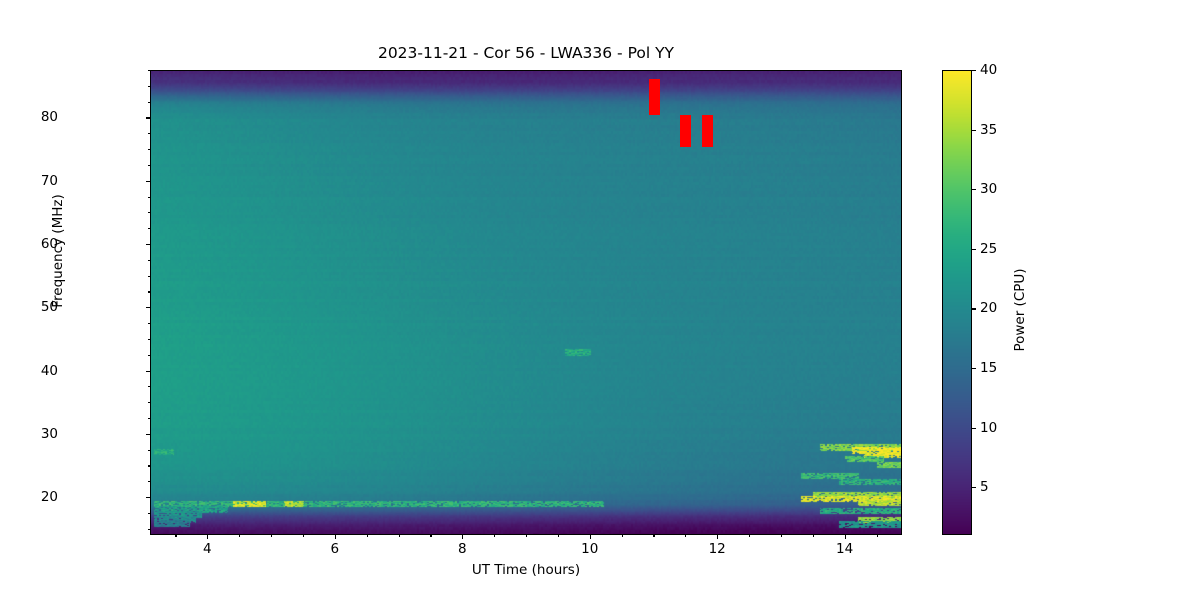 Image resolution: width=1200 pixels, height=600 pixels. I want to click on y-tick-label: 80, so click(49, 117).